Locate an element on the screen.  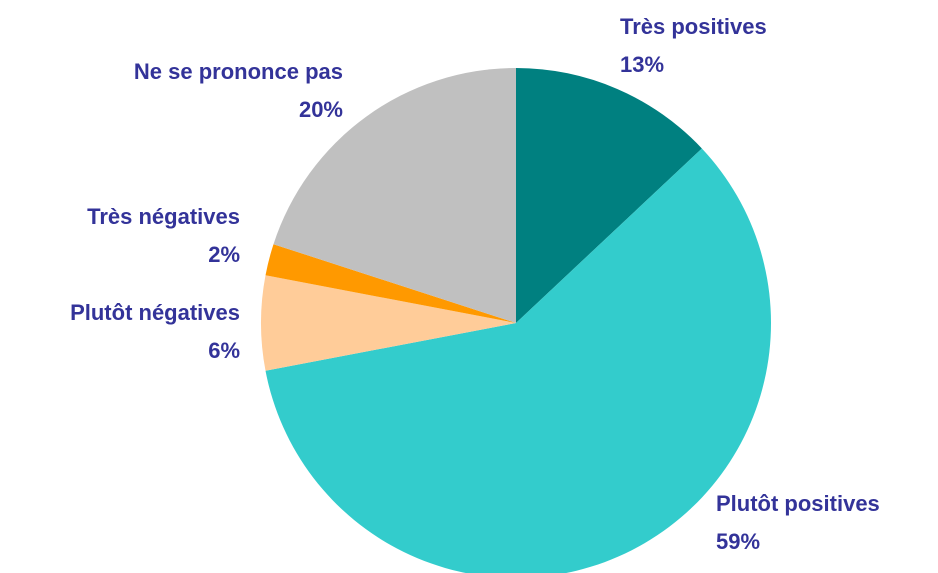
slice-label: Très positives is located at coordinates (693, 26).